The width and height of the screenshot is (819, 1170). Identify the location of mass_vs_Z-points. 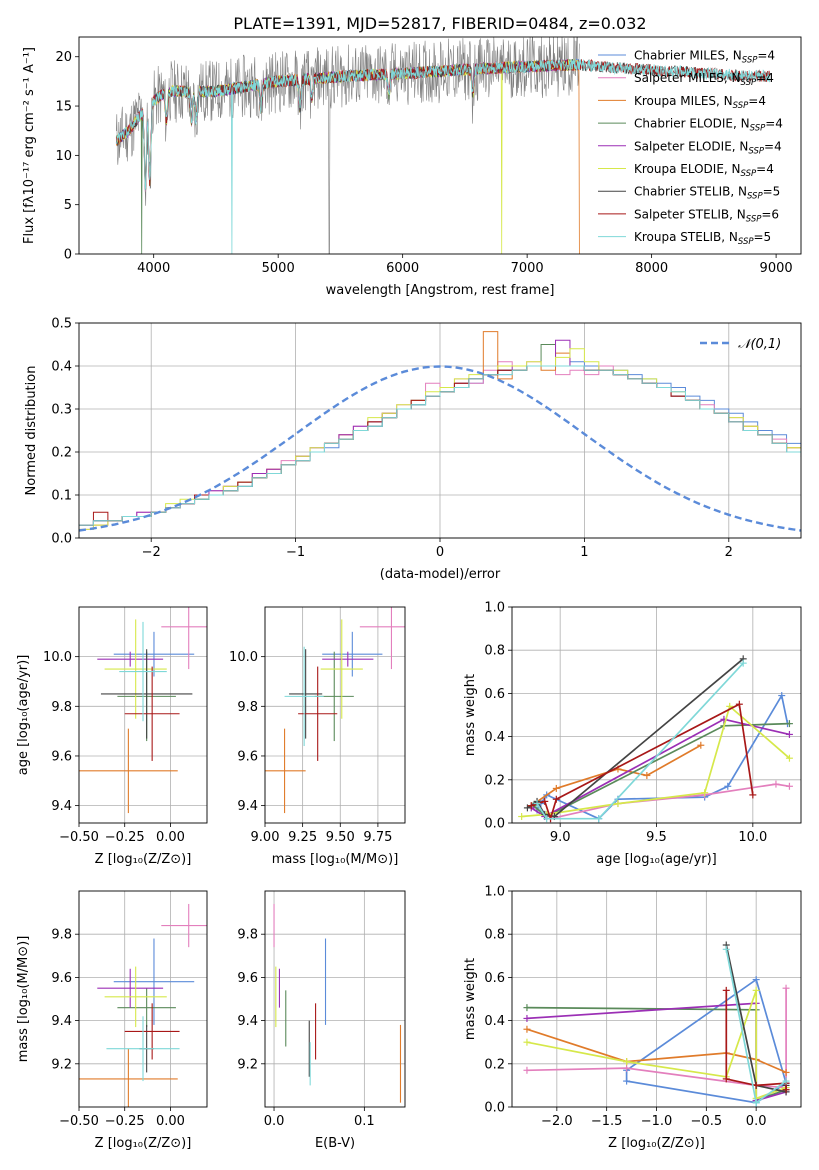
(143, 1005).